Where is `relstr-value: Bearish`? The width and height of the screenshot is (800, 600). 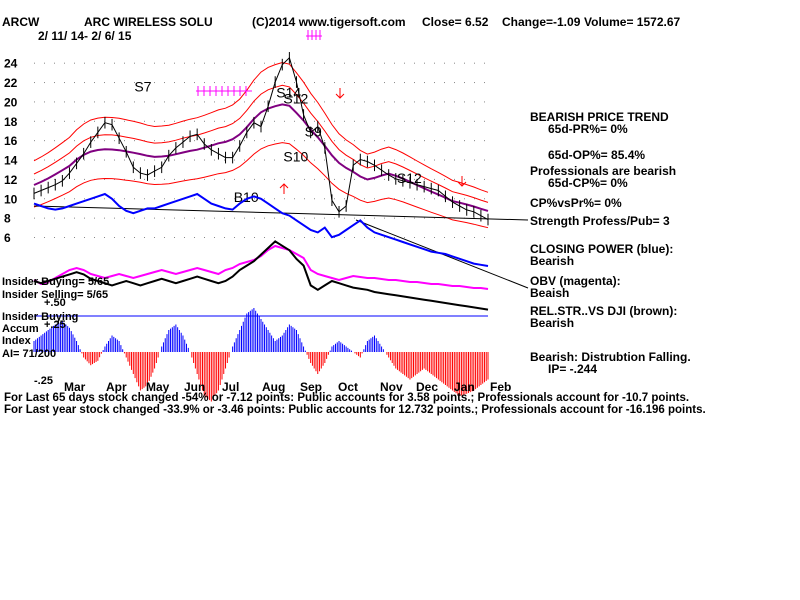 relstr-value: Bearish is located at coordinates (552, 323).